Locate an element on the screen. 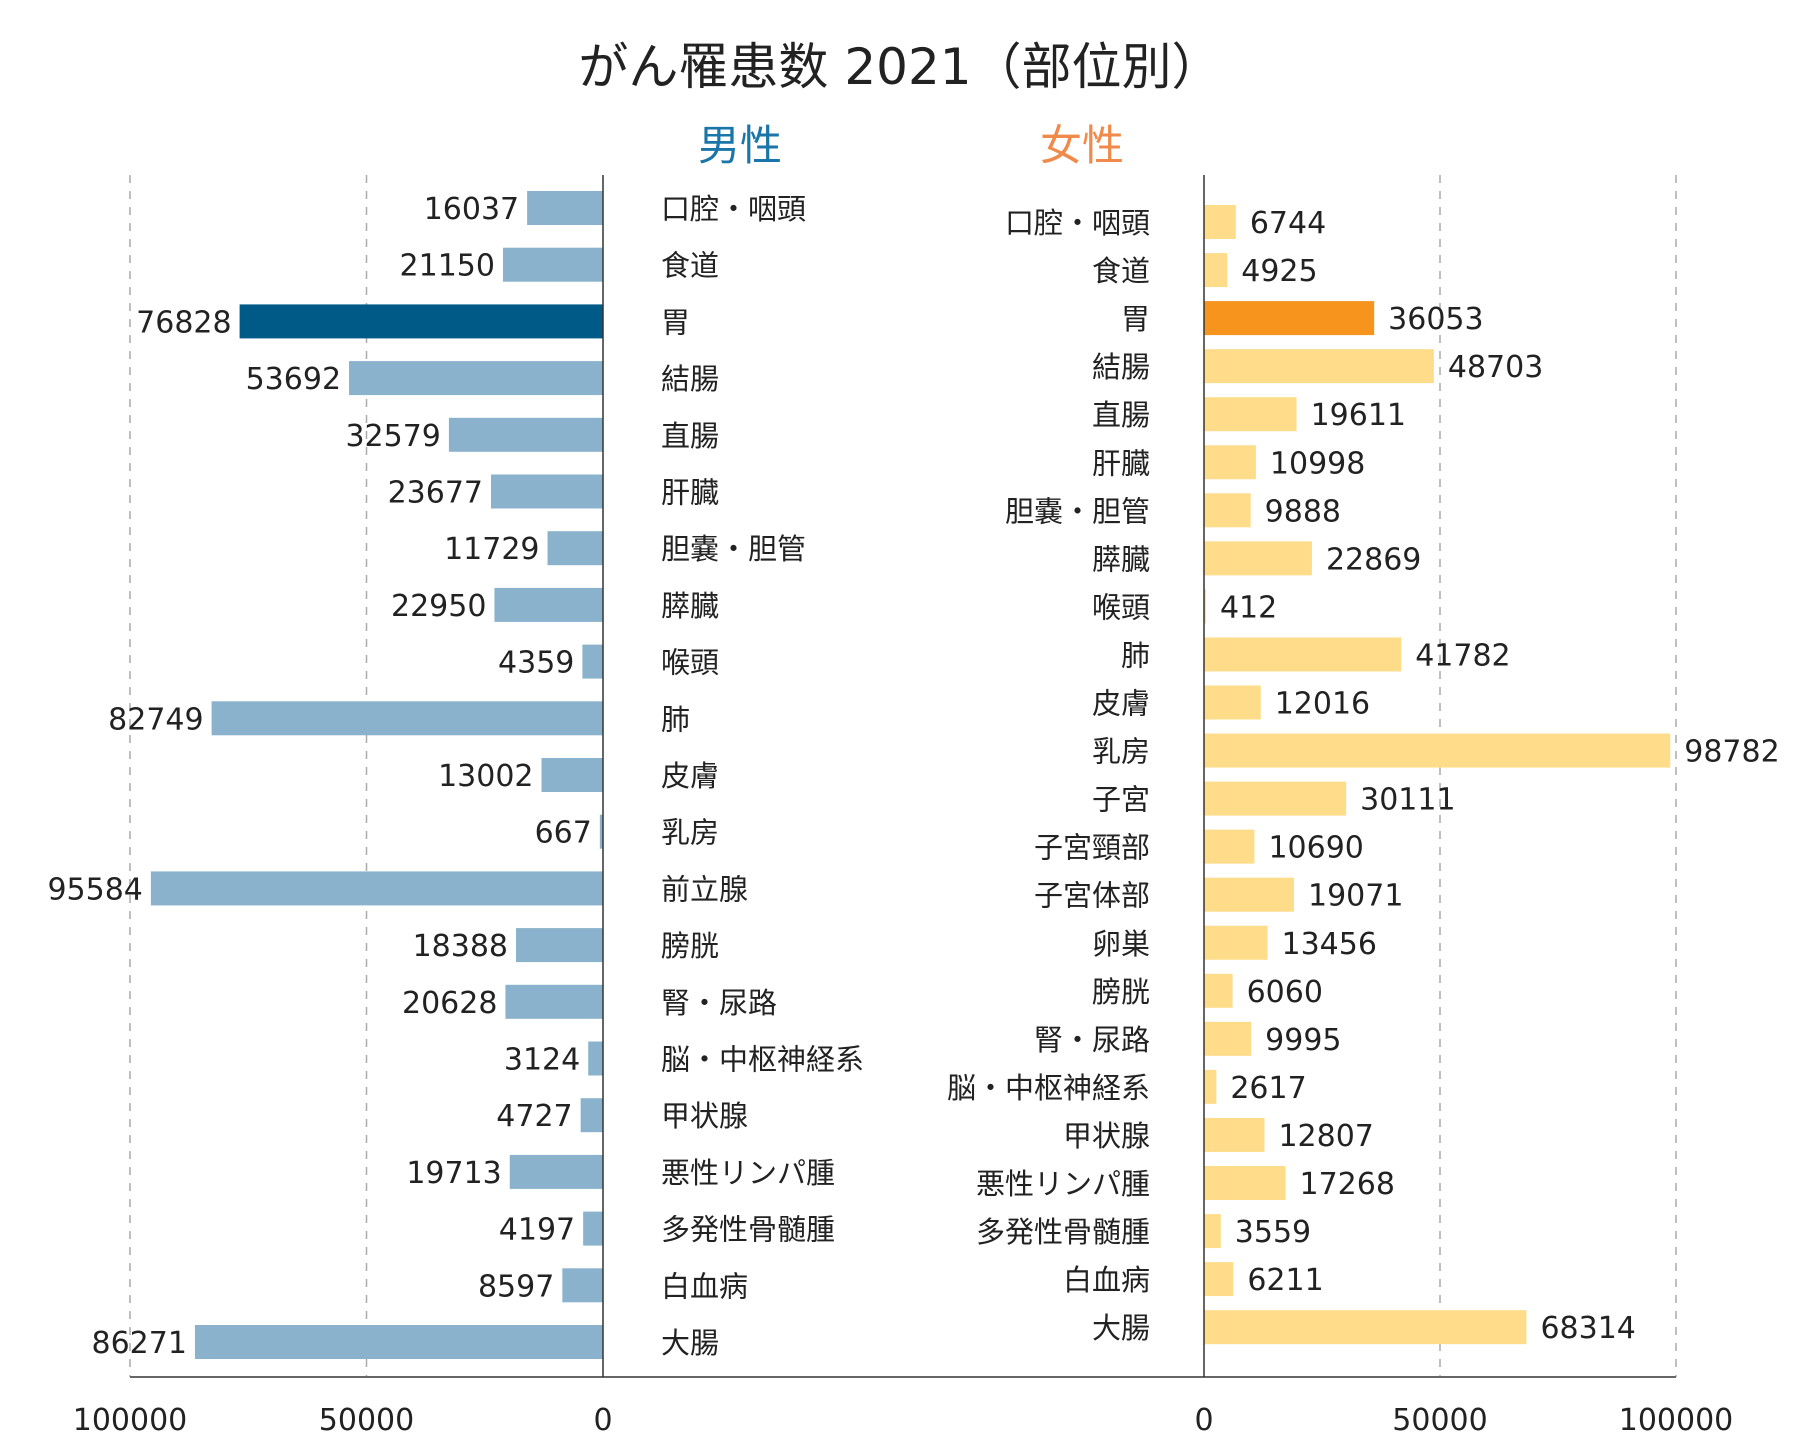 The image size is (1800, 1440). data-label-male: 53692 is located at coordinates (293, 379).